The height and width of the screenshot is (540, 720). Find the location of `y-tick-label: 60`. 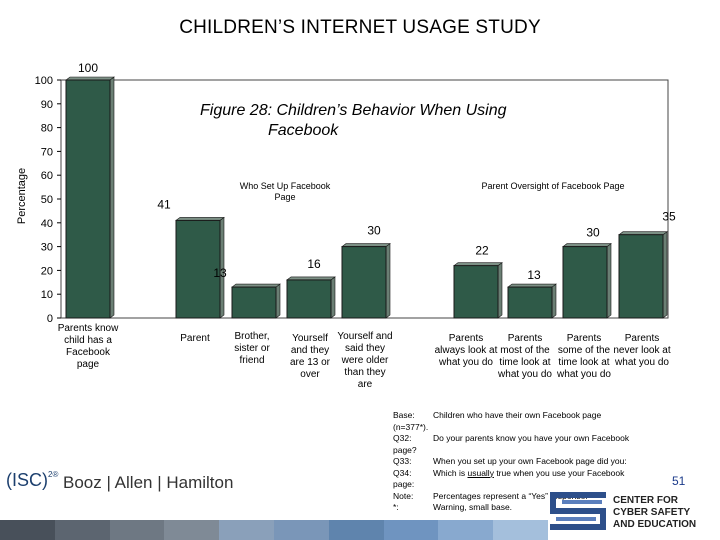

y-tick-label: 60 is located at coordinates (47, 176).